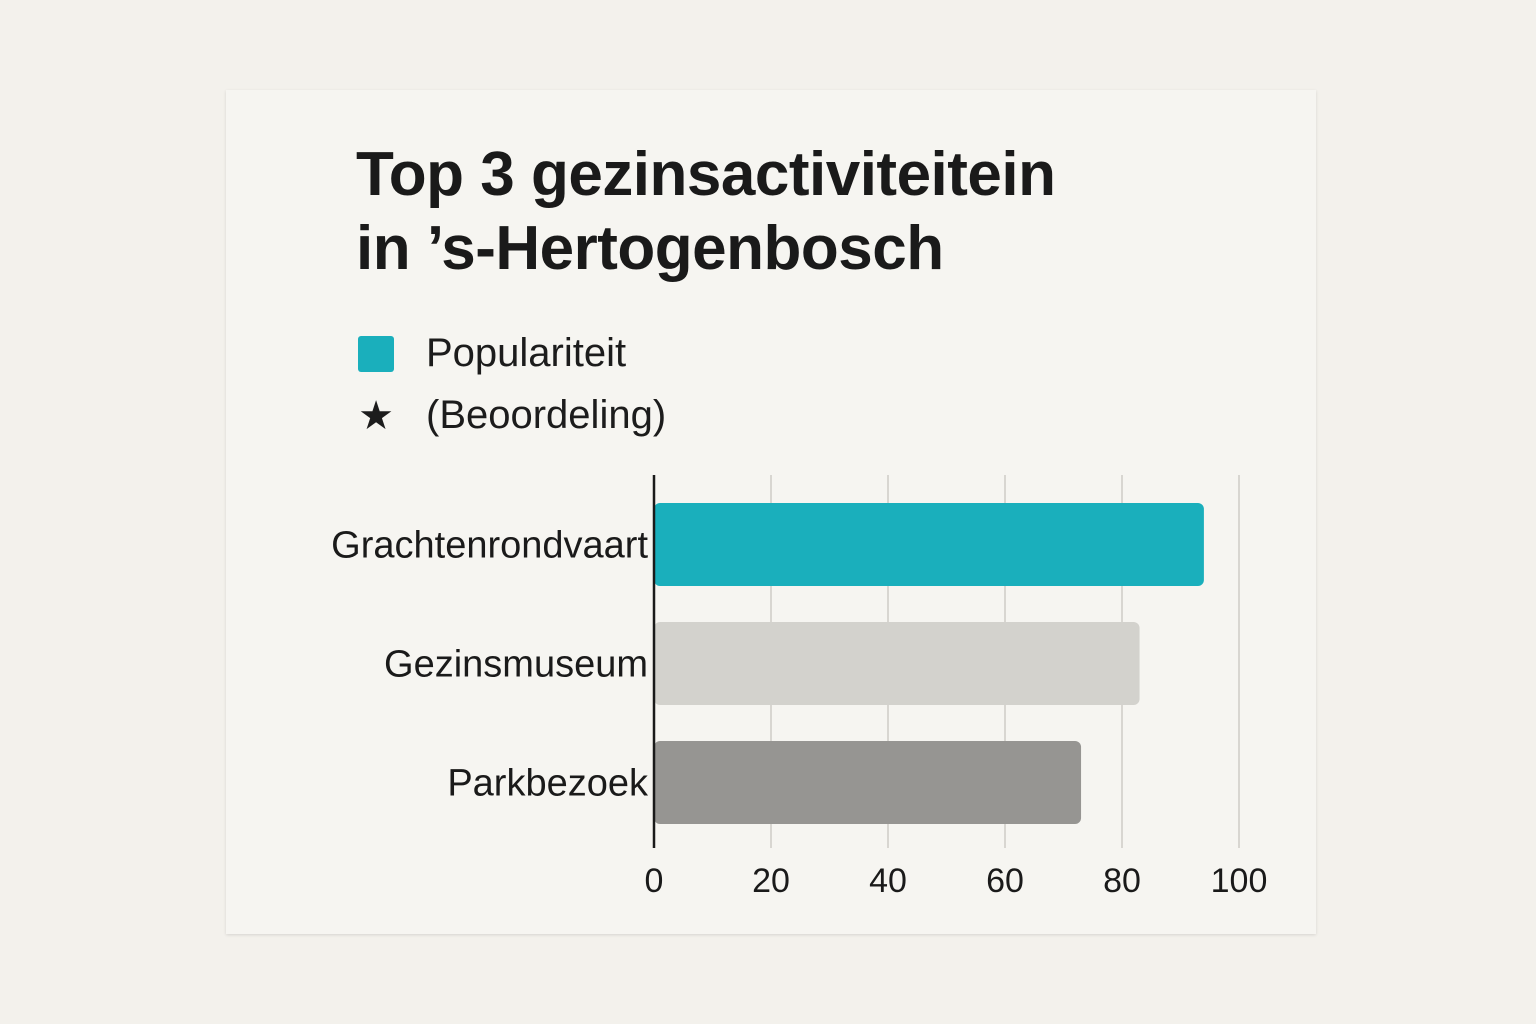 The height and width of the screenshot is (1024, 1536). What do you see at coordinates (489, 546) in the screenshot?
I see `category-label: Grachtenrondvaart` at bounding box center [489, 546].